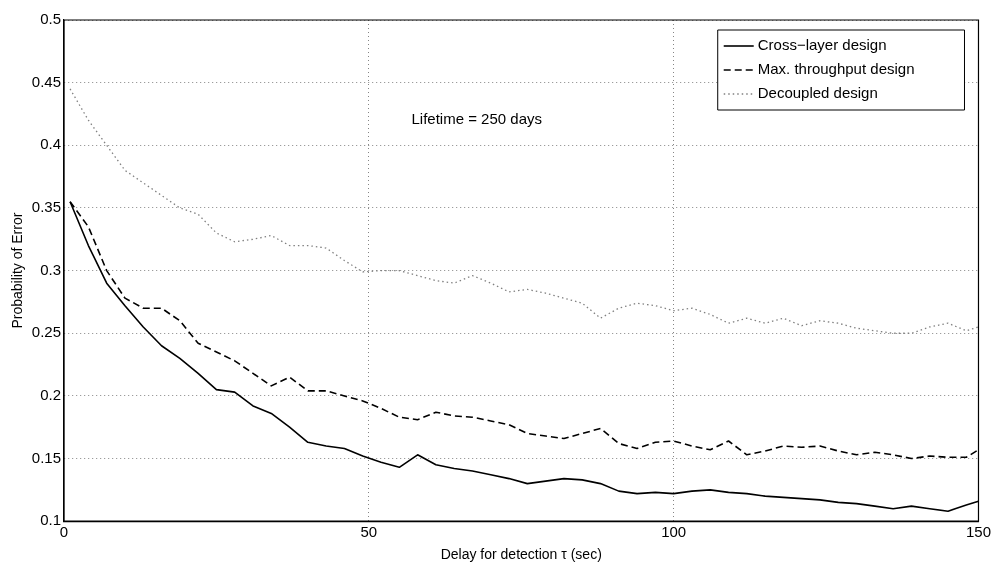 The width and height of the screenshot is (1002, 574). I want to click on y-tick-label: 0.3, so click(50, 269).